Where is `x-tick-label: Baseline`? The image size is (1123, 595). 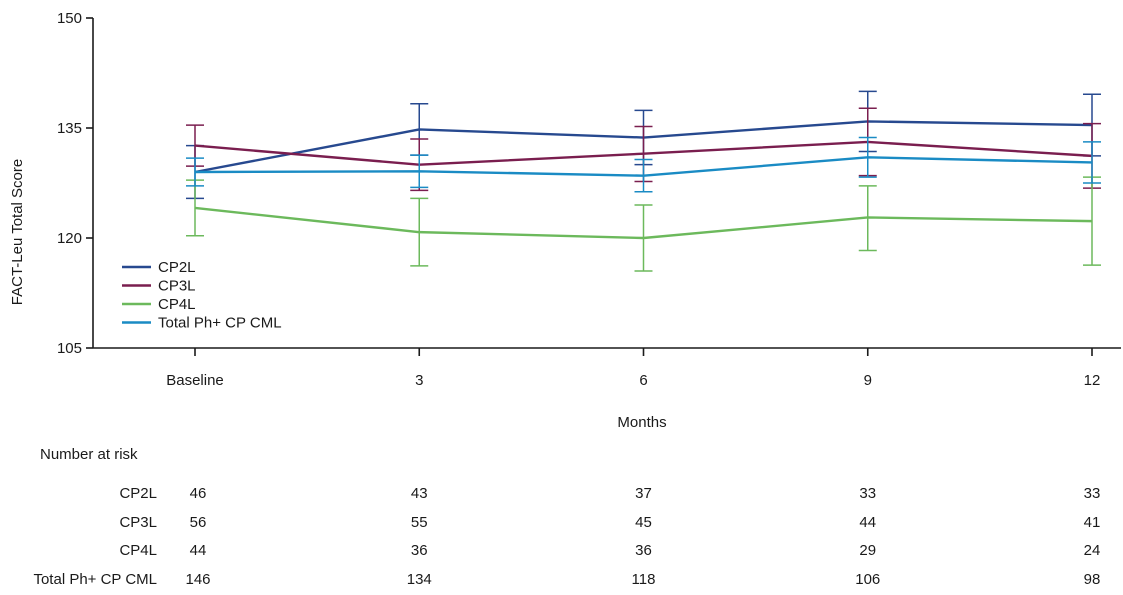
x-tick-label: Baseline is located at coordinates (195, 380).